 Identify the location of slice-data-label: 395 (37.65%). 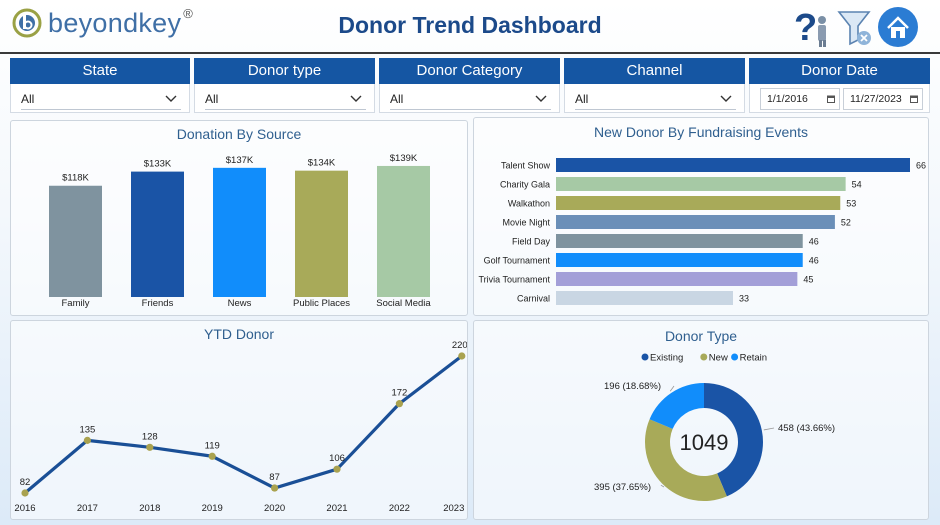
(622, 487).